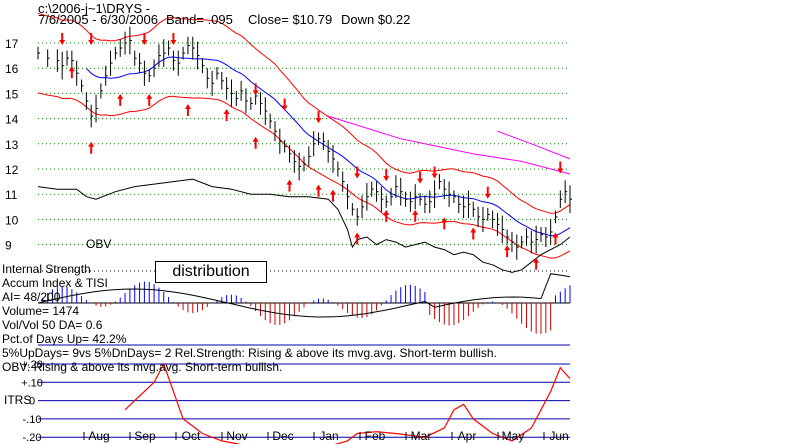 The image size is (800, 444). I want to click on obv-polyline, so click(304, 225).